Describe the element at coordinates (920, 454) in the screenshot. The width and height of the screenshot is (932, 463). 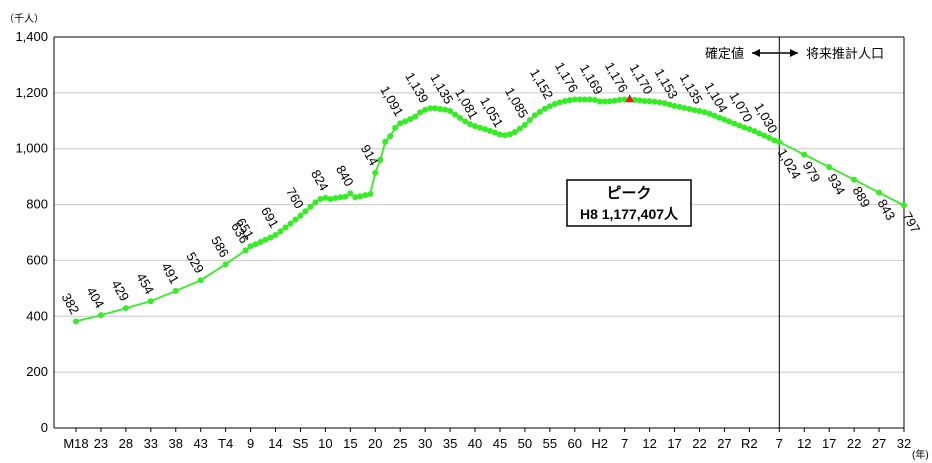
I see `x-axis-unit-label: (年)` at that location.